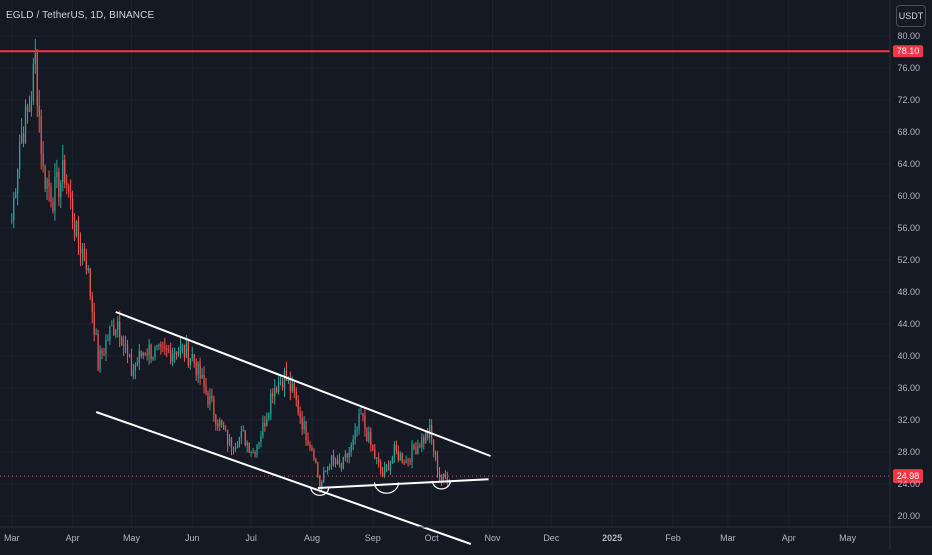  What do you see at coordinates (908, 260) in the screenshot?
I see `y-tick-label: 52.00` at bounding box center [908, 260].